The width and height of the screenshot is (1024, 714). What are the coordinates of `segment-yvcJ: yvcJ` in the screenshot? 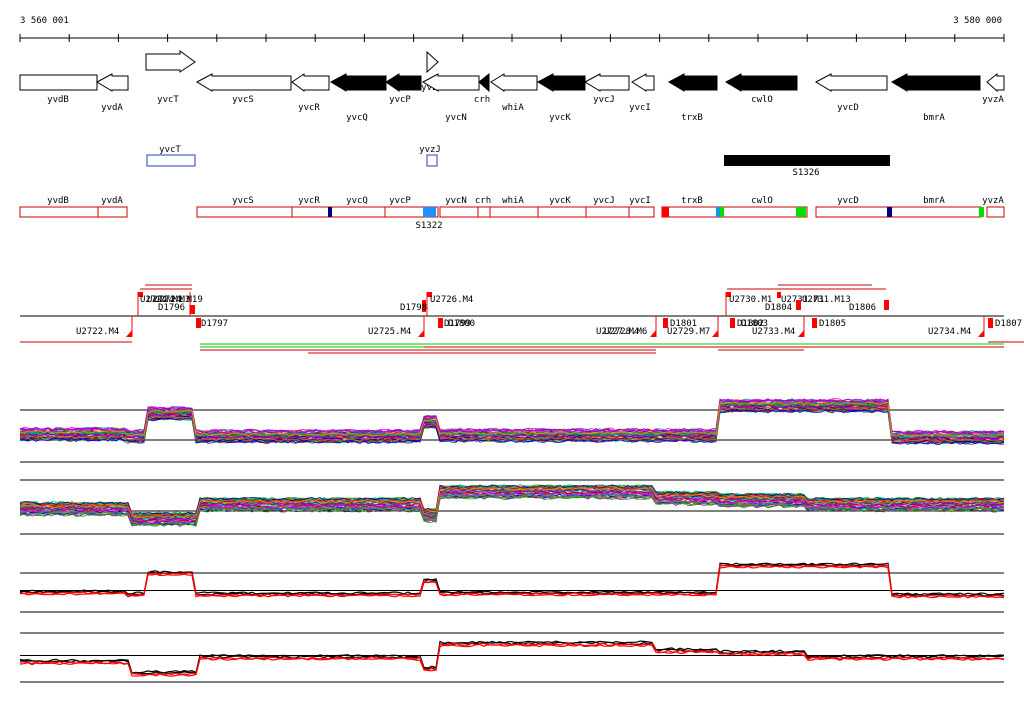 It's located at (607, 207).